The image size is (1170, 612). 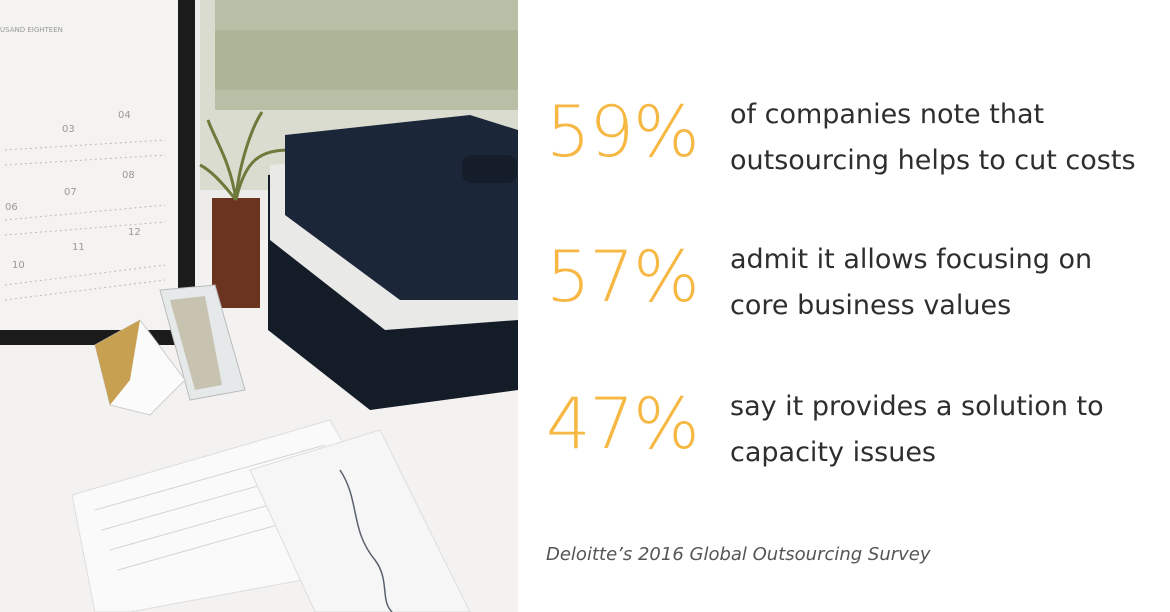 I want to click on text-line: capacity issues, so click(x=833, y=452).